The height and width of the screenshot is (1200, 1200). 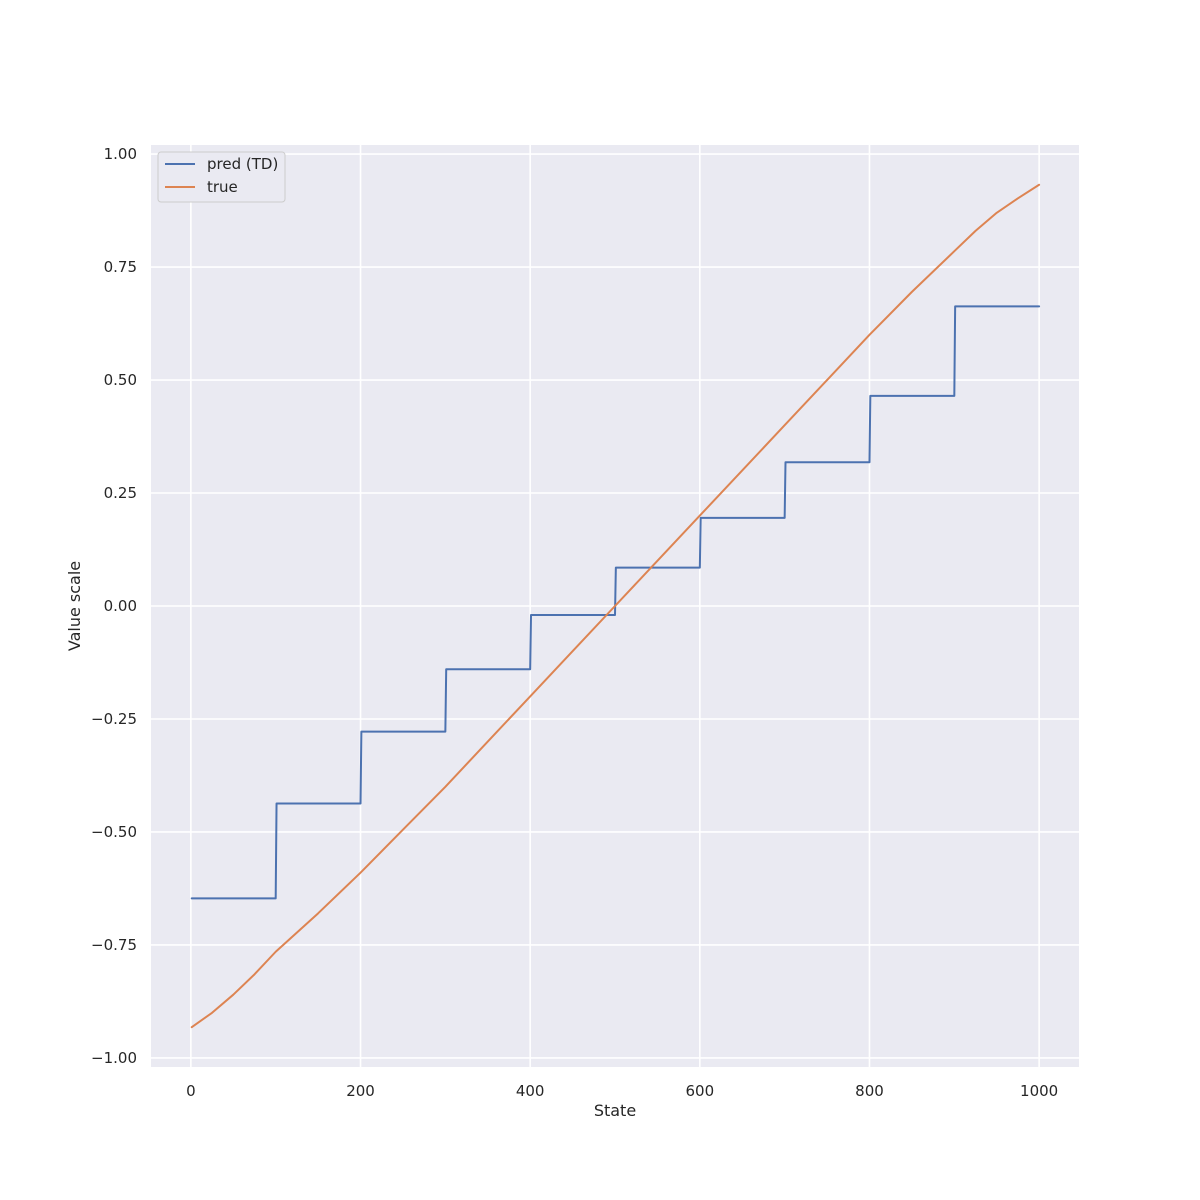 What do you see at coordinates (114, 719) in the screenshot?
I see `y-tick-label: −0.25` at bounding box center [114, 719].